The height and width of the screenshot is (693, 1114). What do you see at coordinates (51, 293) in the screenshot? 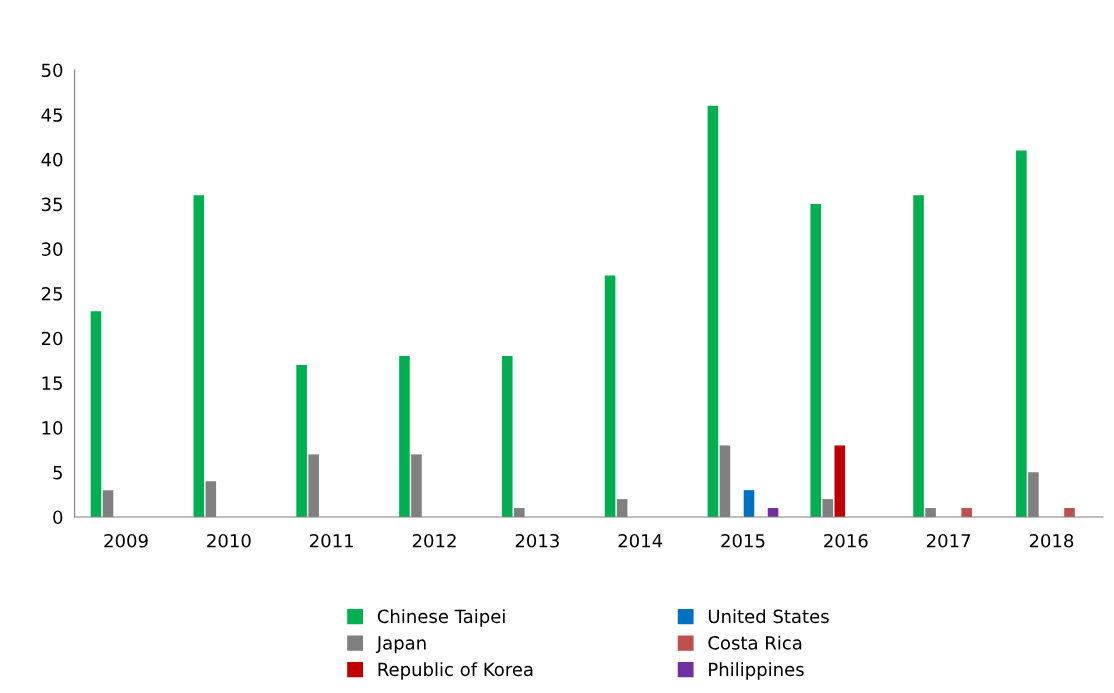
I see `y-tick-label: 25` at bounding box center [51, 293].